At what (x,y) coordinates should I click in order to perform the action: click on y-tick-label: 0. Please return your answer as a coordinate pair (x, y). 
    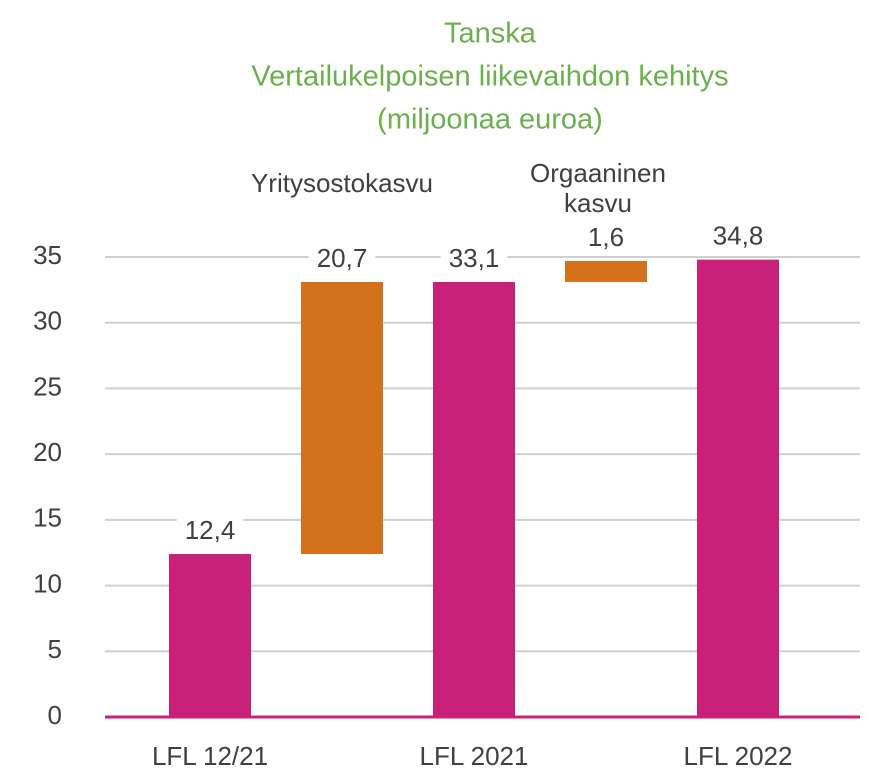
    Looking at the image, I should click on (55, 715).